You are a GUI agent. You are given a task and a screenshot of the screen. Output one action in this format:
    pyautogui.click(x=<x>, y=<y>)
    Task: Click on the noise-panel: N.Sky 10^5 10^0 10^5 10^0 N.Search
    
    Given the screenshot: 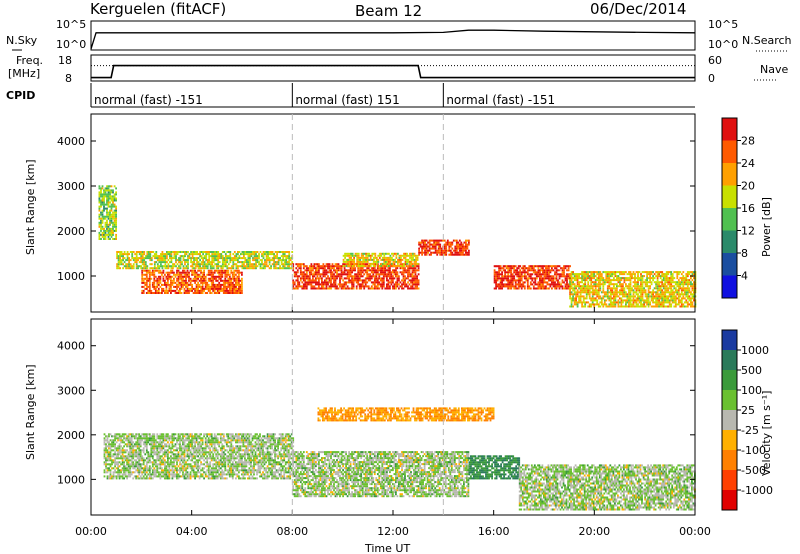 What is the action you would take?
    pyautogui.click(x=399, y=35)
    